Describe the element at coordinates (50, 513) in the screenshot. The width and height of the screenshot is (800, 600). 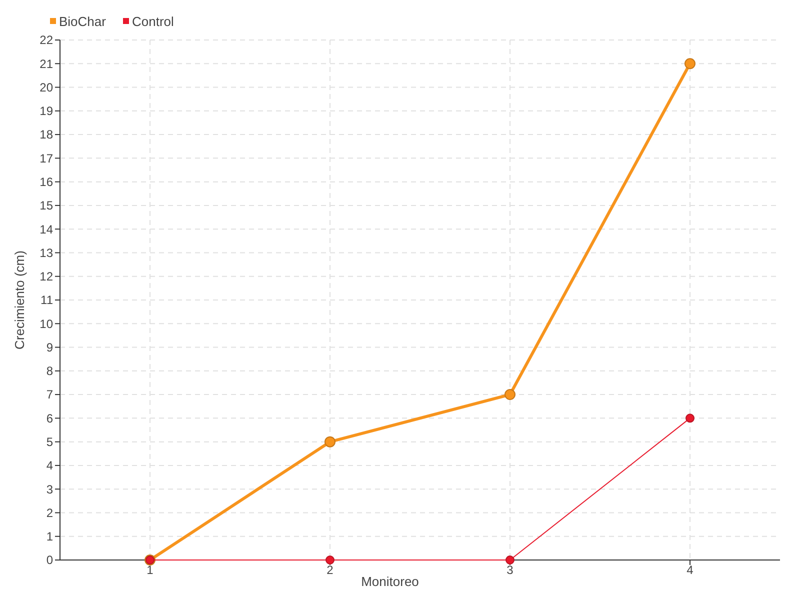
I see `y-tick-label: 2` at that location.